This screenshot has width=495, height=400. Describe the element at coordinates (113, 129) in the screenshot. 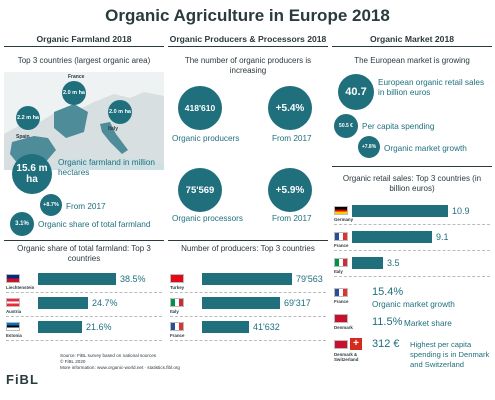

I see `map-label-italy: Italy` at that location.